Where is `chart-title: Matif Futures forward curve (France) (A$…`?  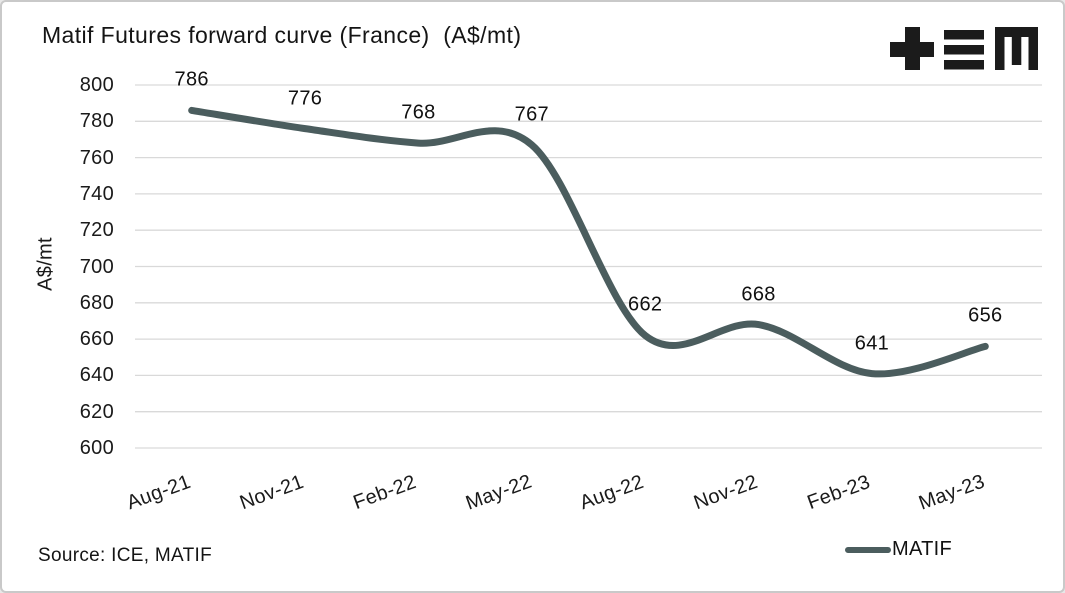
chart-title: Matif Futures forward curve (France) (A$… is located at coordinates (282, 35).